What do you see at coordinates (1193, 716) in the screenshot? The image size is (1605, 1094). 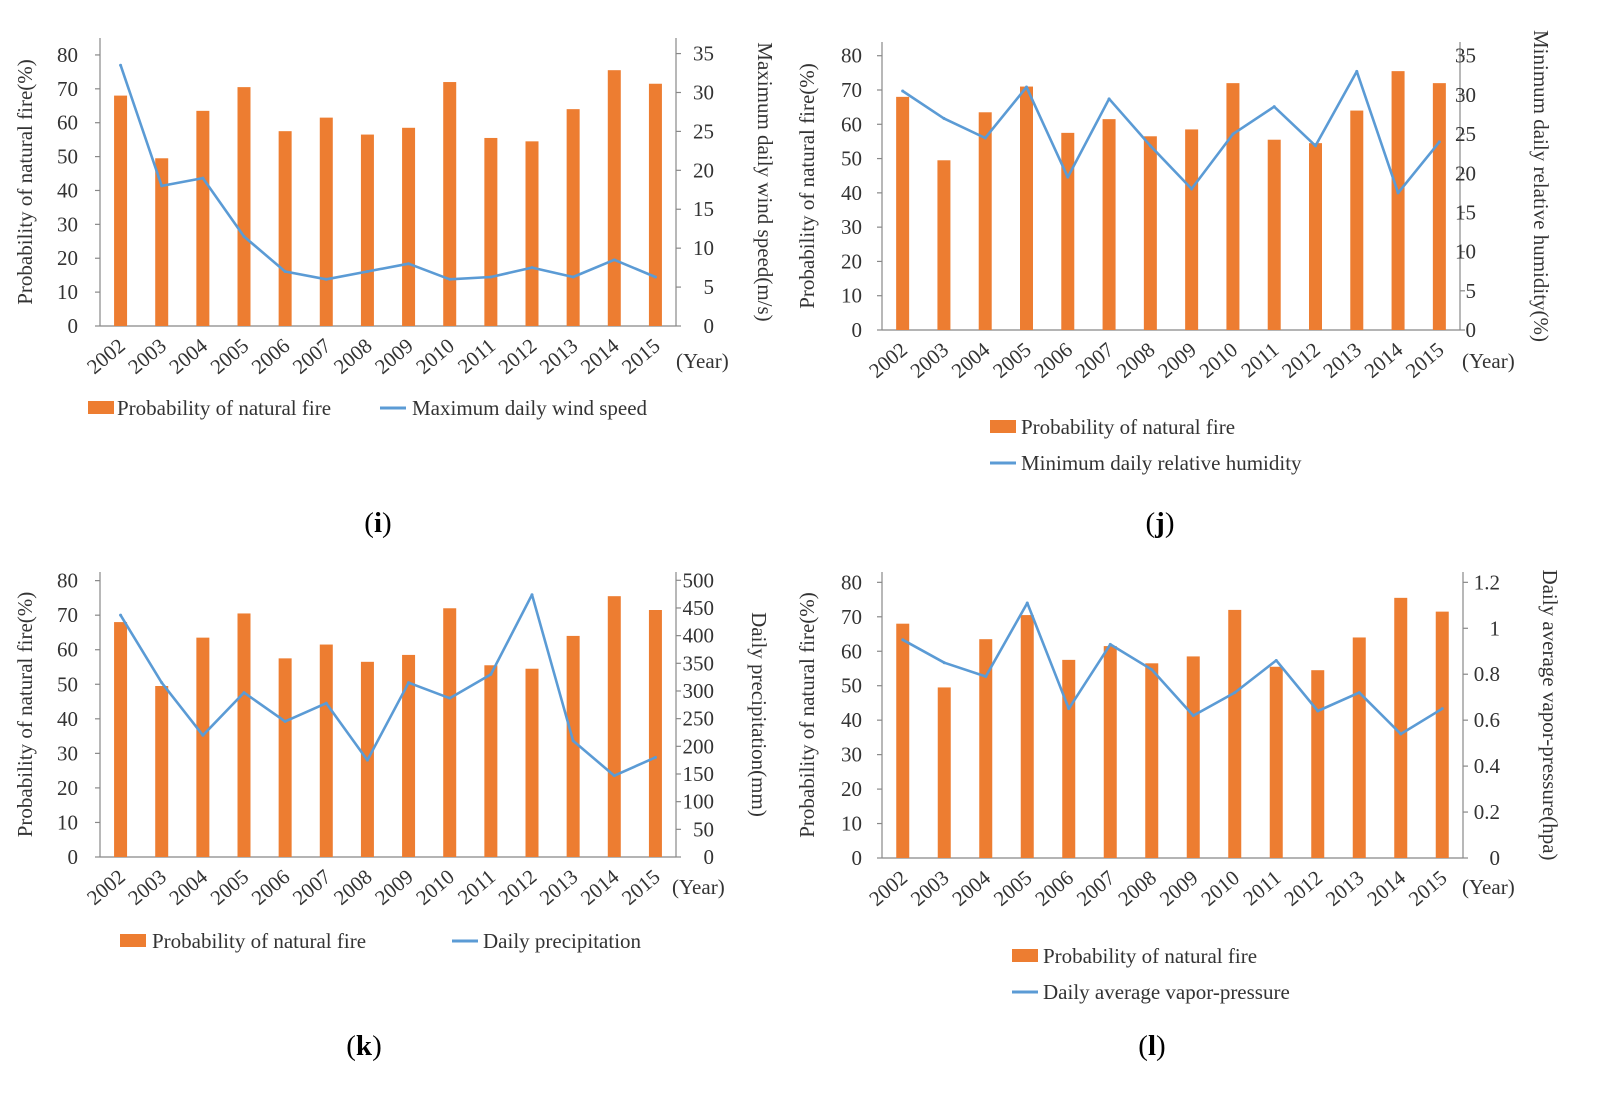 I see `line-point-2009` at bounding box center [1193, 716].